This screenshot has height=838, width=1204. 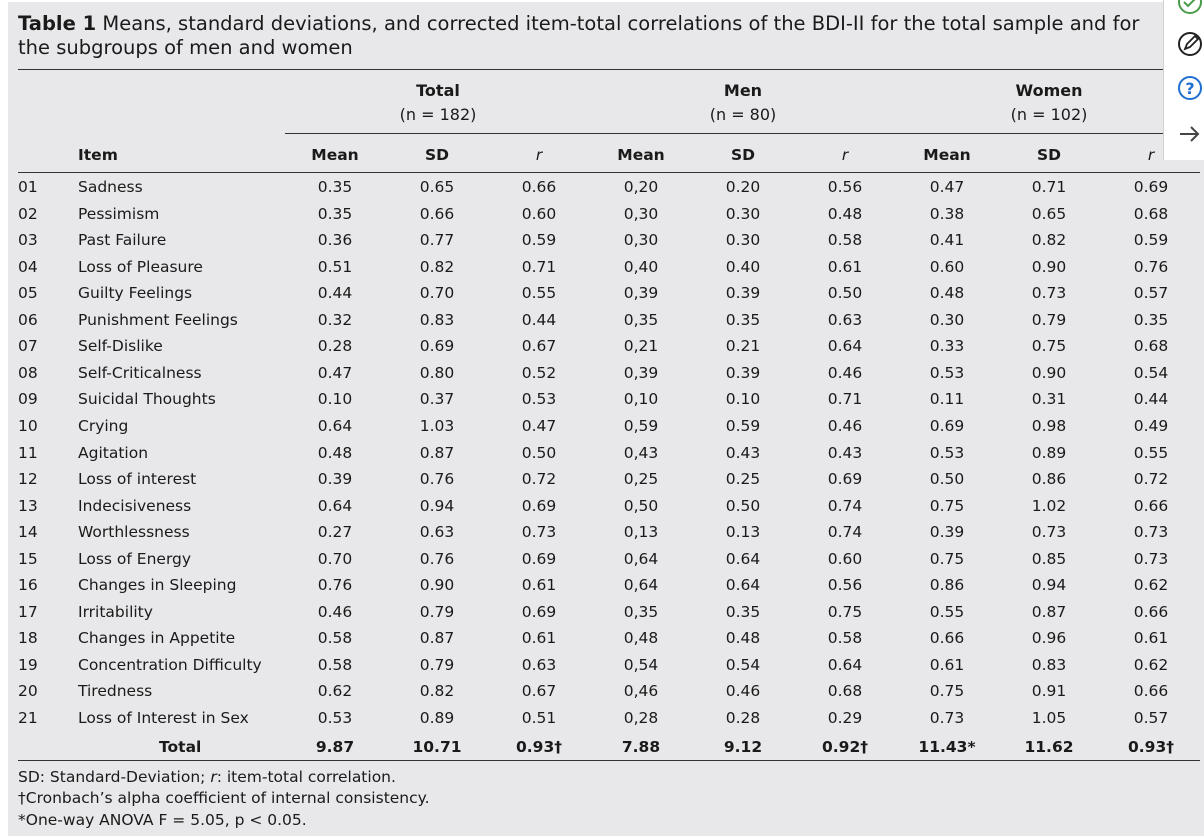 I want to click on cell-w-mean: 0.53, so click(x=947, y=452).